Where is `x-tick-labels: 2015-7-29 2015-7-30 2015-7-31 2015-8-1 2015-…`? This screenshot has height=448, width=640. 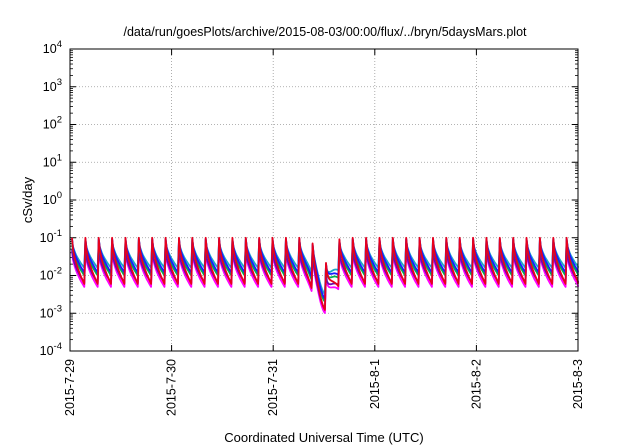
x-tick-labels: 2015-7-29 2015-7-30 2015-7-31 2015-8-1 2015-… is located at coordinates (324, 387).